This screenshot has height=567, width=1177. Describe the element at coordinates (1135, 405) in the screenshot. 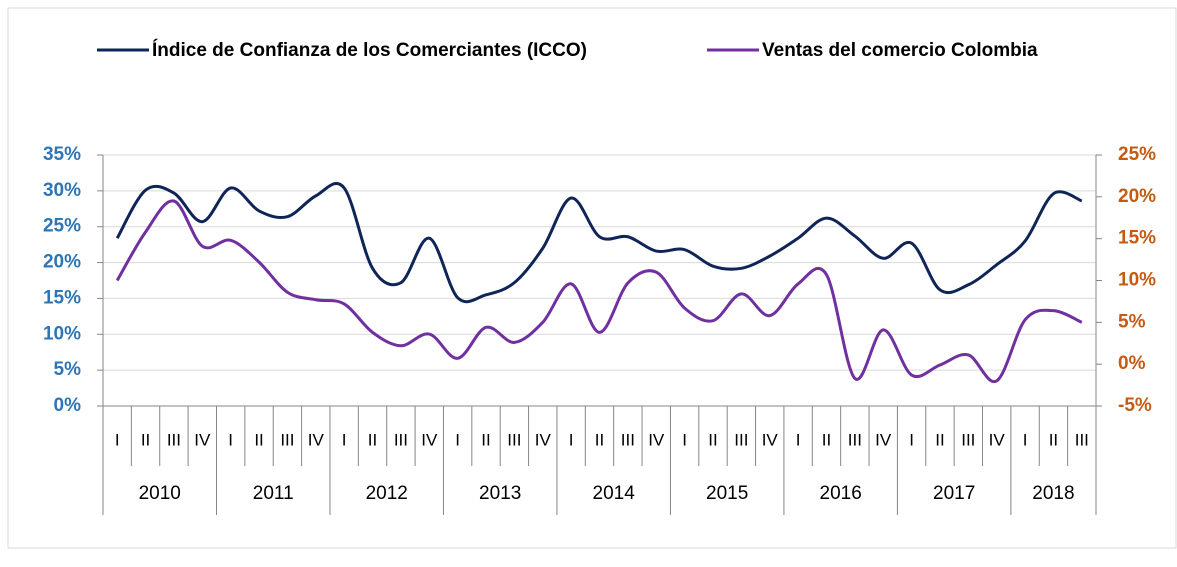

I see `y2-tick-label: -5%` at that location.